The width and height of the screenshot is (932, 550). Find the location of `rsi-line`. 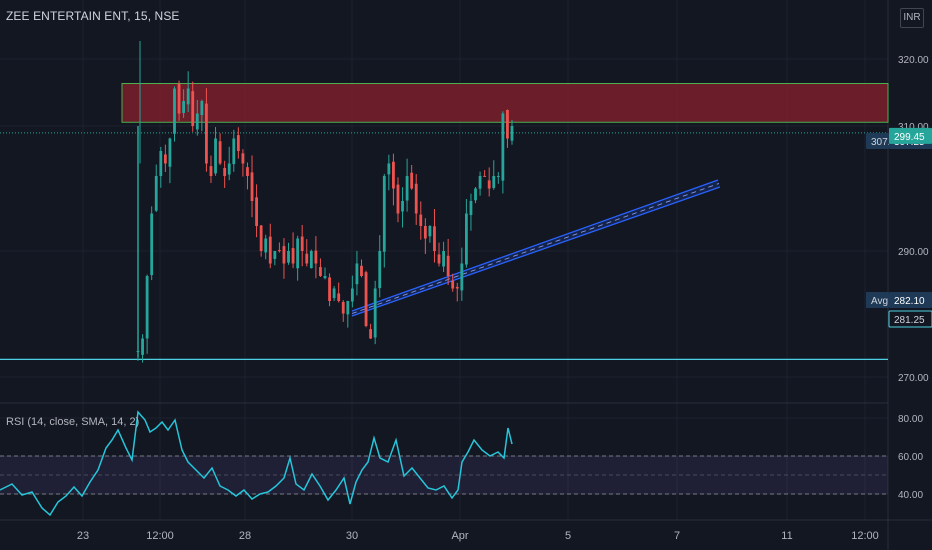

rsi-line is located at coordinates (256, 463).